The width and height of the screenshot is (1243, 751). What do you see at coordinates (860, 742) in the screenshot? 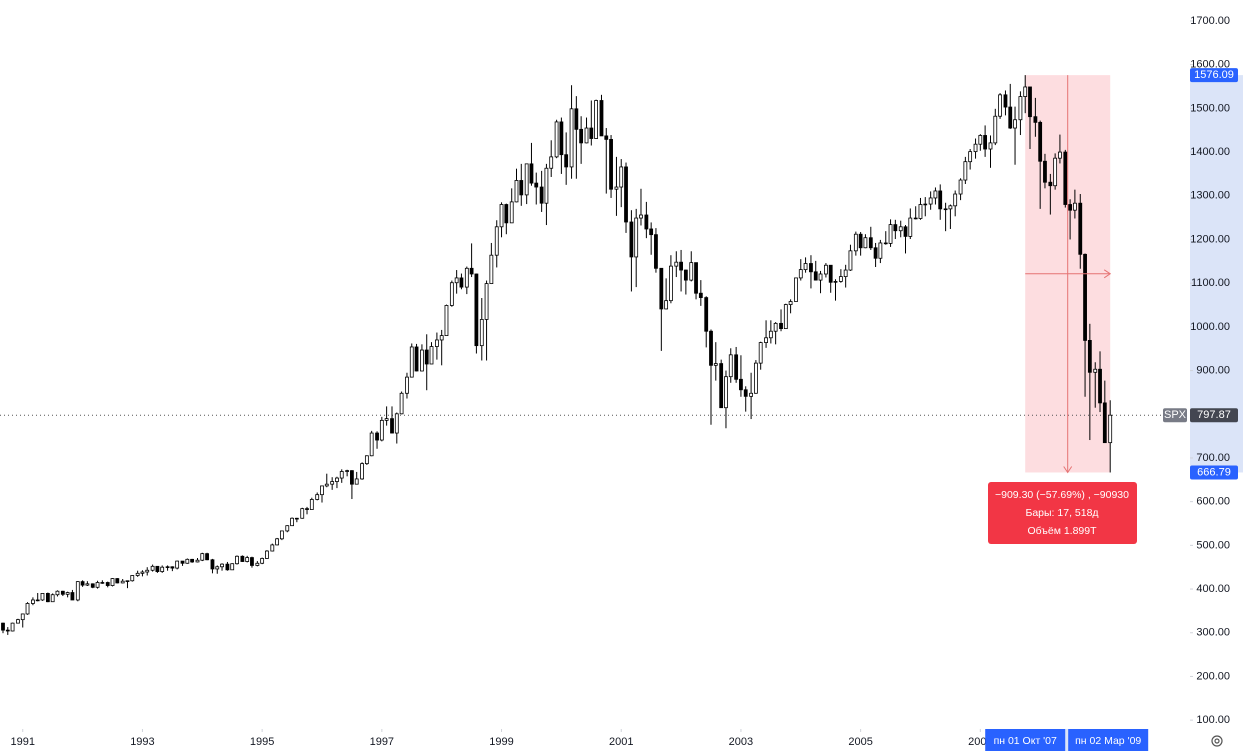
I see `x-tick-label: 2005` at bounding box center [860, 742].